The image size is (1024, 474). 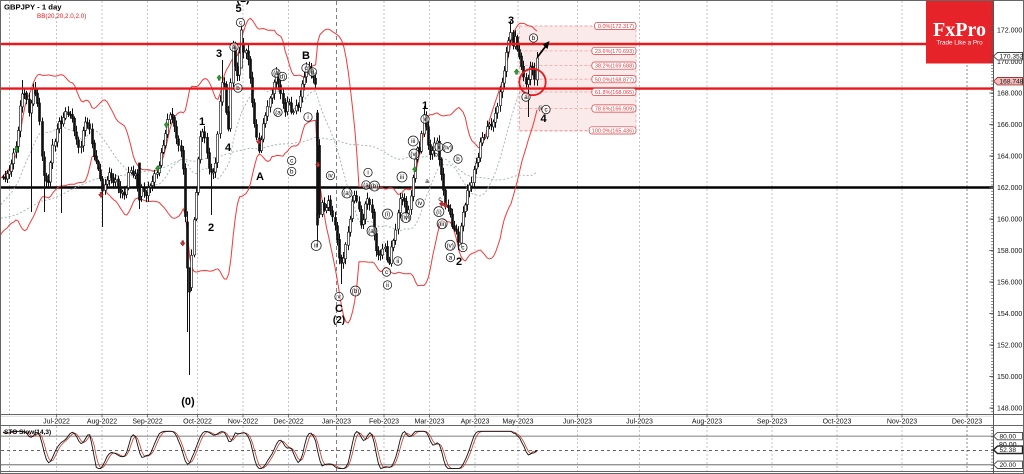 What do you see at coordinates (260, 177) in the screenshot?
I see `svg-text: A` at bounding box center [260, 177].